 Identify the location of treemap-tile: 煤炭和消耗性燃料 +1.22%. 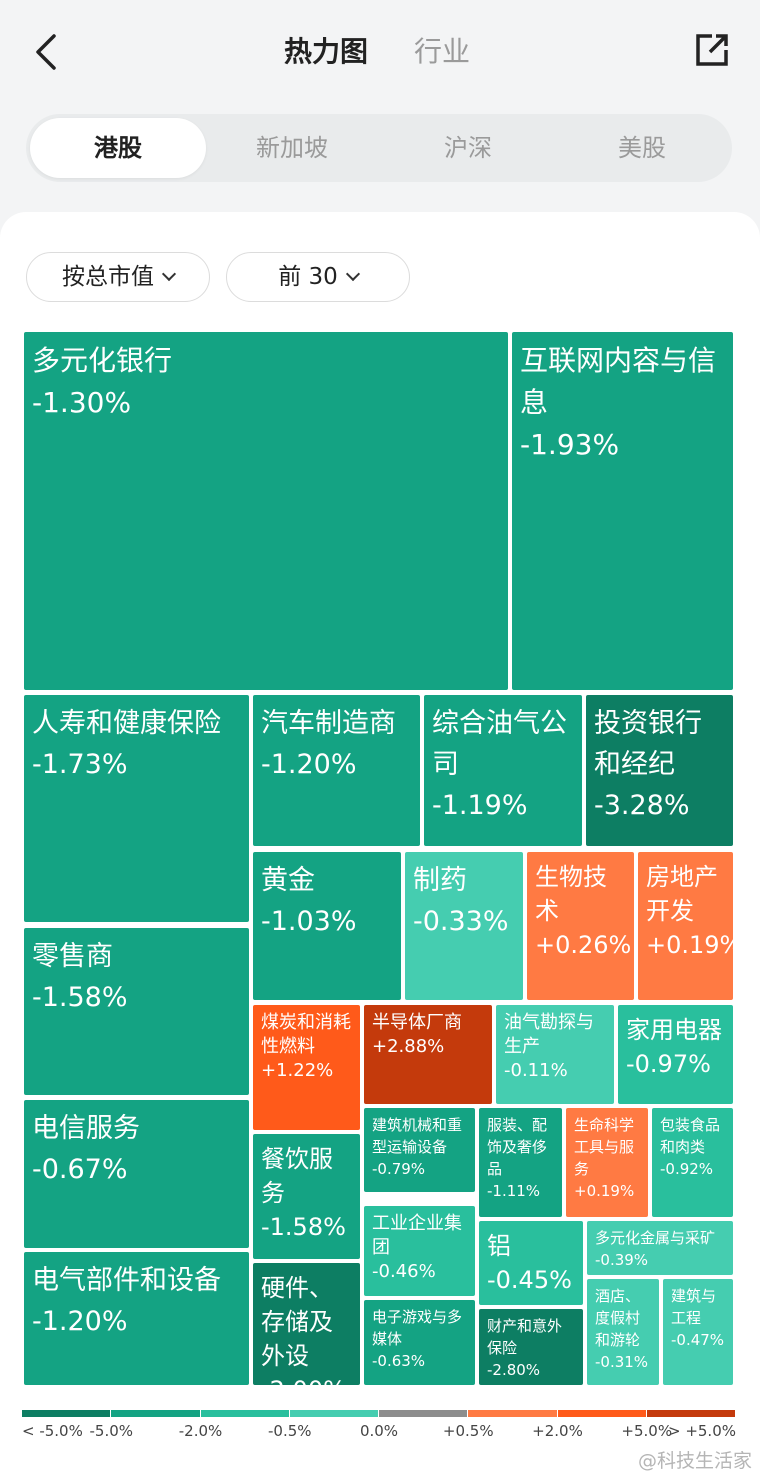
(306, 1067).